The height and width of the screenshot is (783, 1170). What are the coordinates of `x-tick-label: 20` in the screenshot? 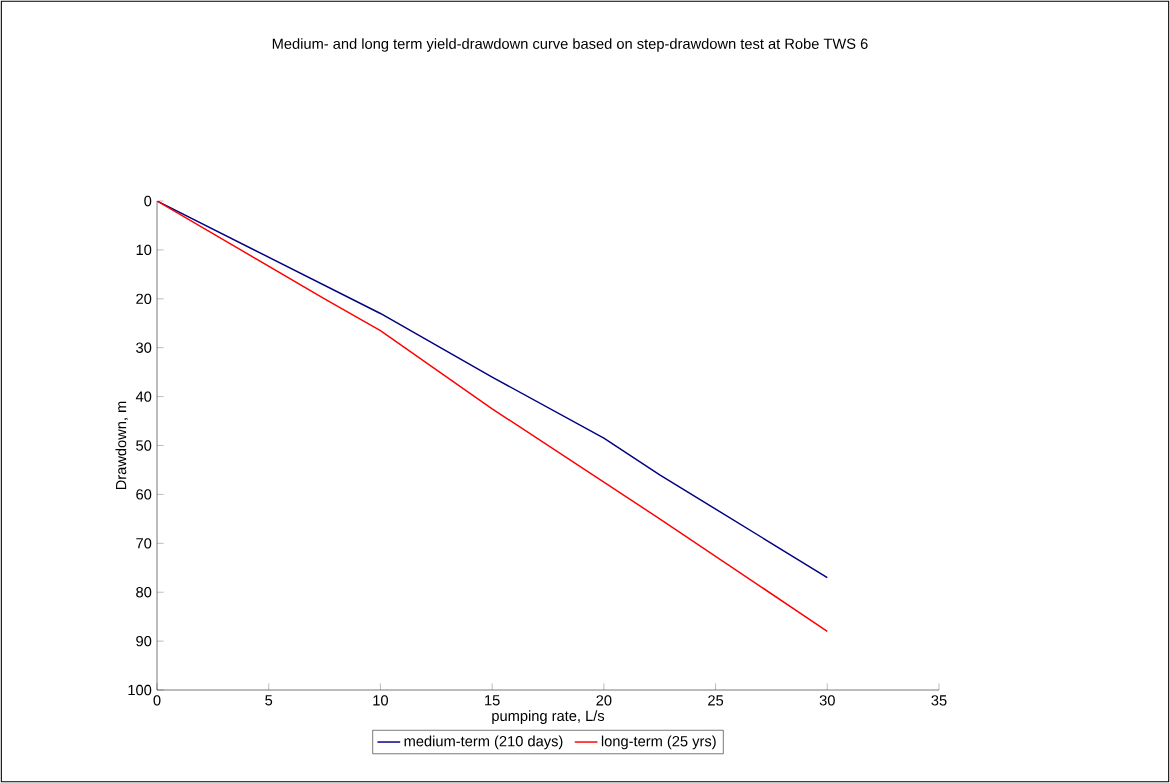 It's located at (604, 700).